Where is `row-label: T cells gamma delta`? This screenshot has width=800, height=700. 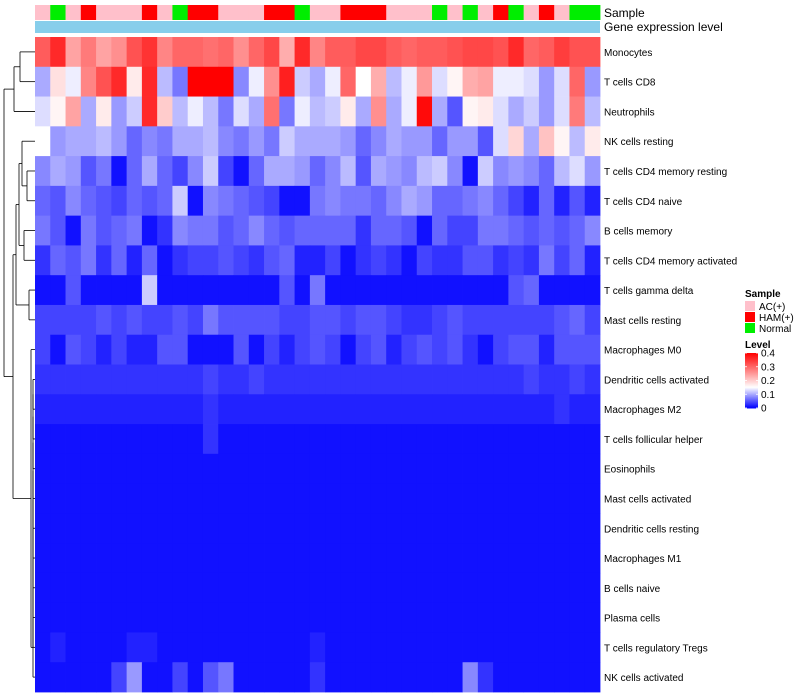
row-label: T cells gamma delta is located at coordinates (649, 291).